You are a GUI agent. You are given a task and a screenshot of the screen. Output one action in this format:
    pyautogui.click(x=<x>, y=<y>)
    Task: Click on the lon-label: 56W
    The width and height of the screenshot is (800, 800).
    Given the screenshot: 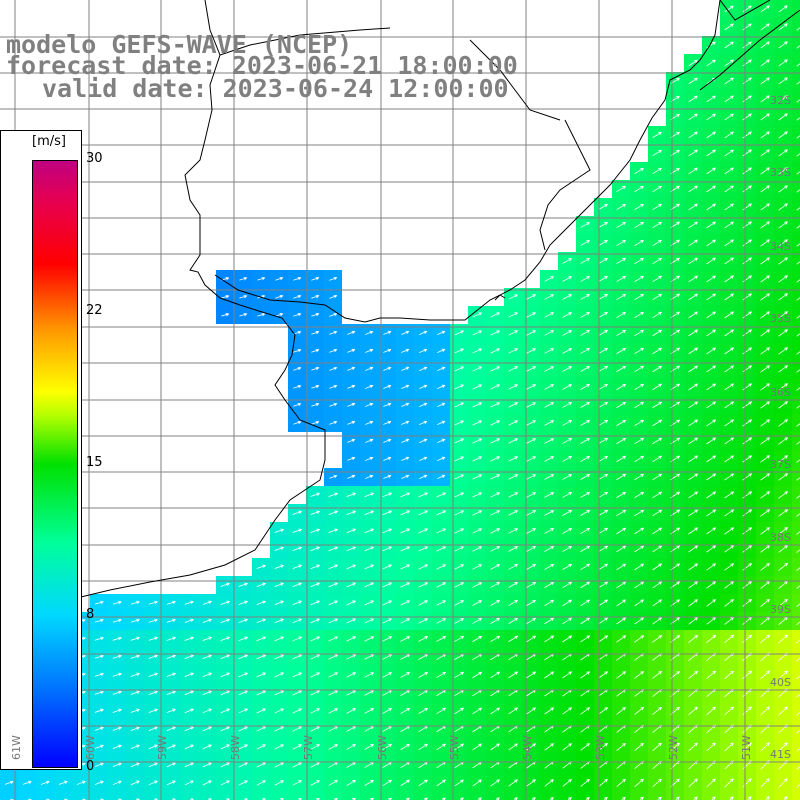 What is the action you would take?
    pyautogui.click(x=382, y=747)
    